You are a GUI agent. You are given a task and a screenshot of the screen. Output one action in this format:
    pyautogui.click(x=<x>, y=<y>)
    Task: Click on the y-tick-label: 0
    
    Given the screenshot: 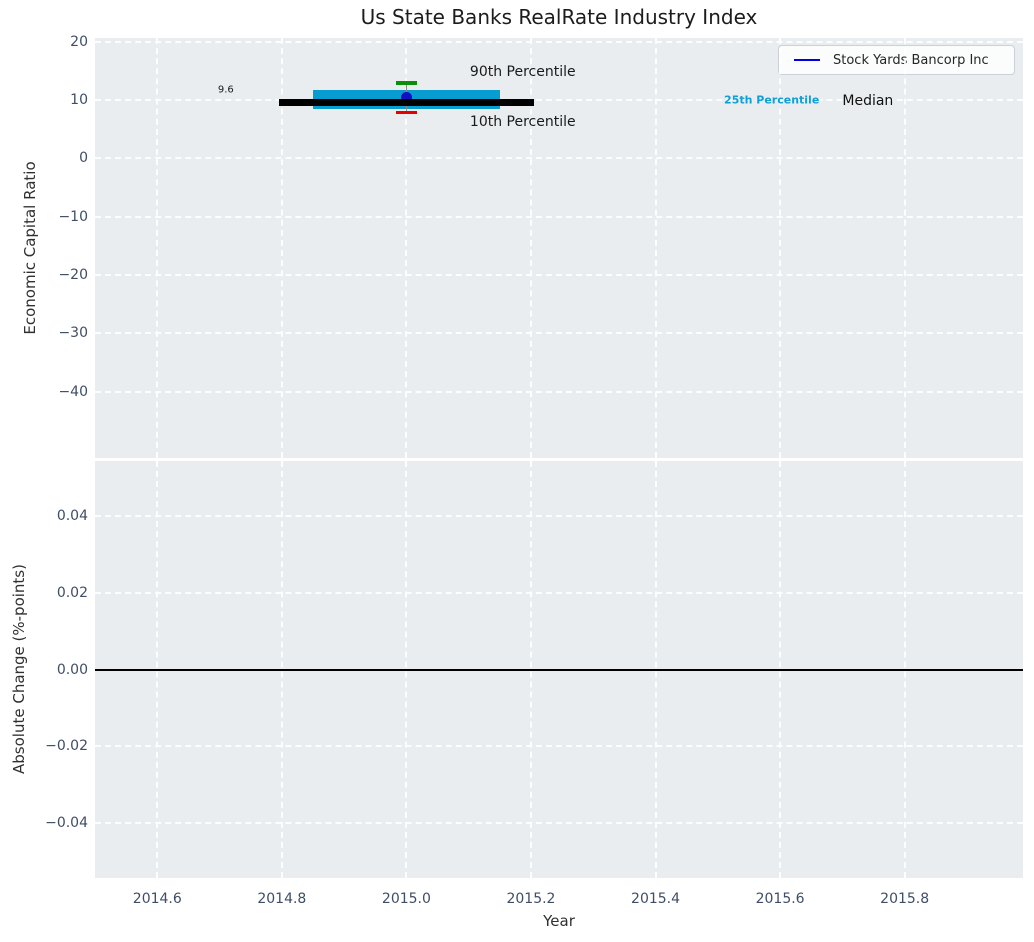 What is the action you would take?
    pyautogui.click(x=83, y=158)
    